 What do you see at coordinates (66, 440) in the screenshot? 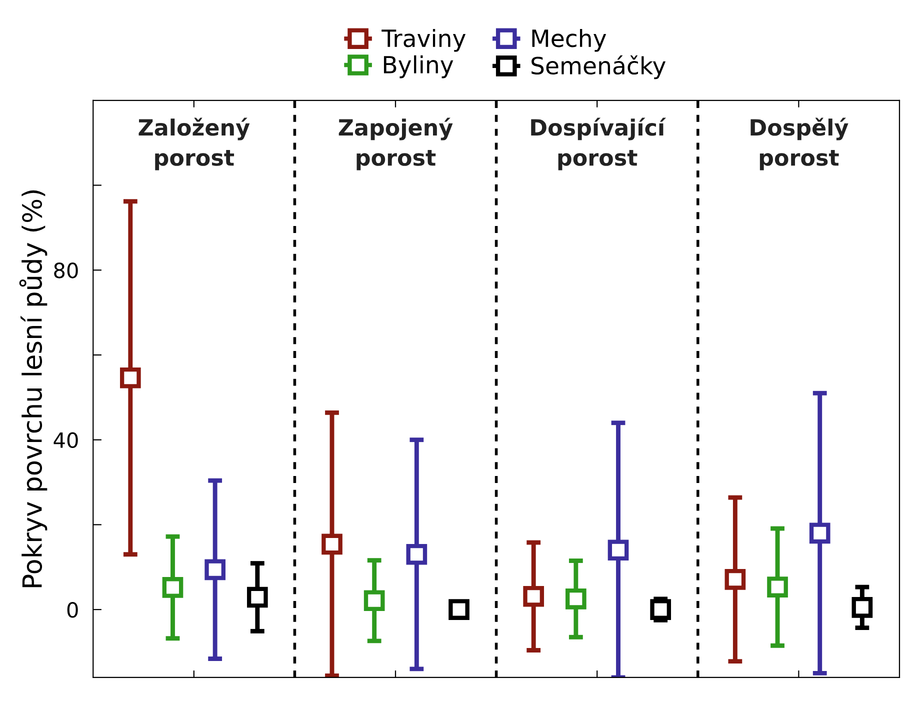
I see `y-tick-label: 40` at bounding box center [66, 440].